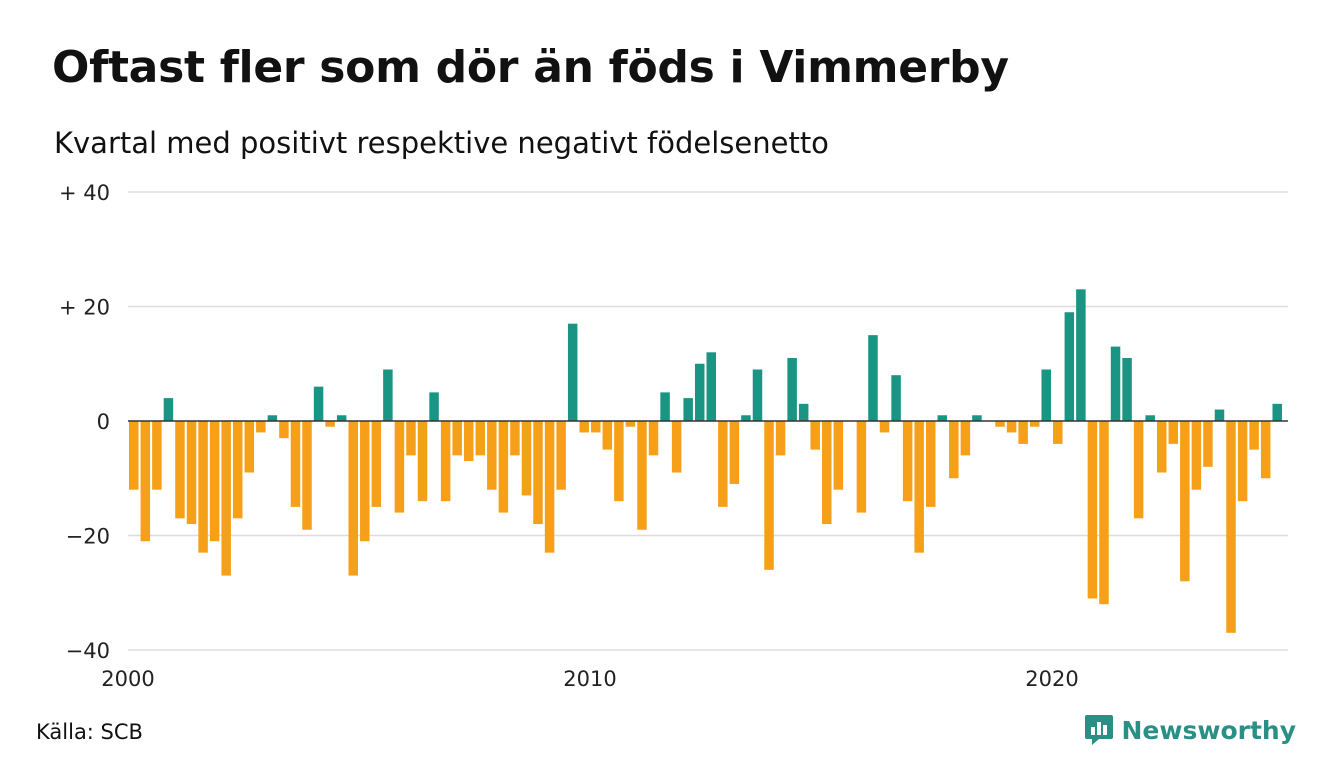  What do you see at coordinates (589, 679) in the screenshot?
I see `x-tick-label: 2010` at bounding box center [589, 679].